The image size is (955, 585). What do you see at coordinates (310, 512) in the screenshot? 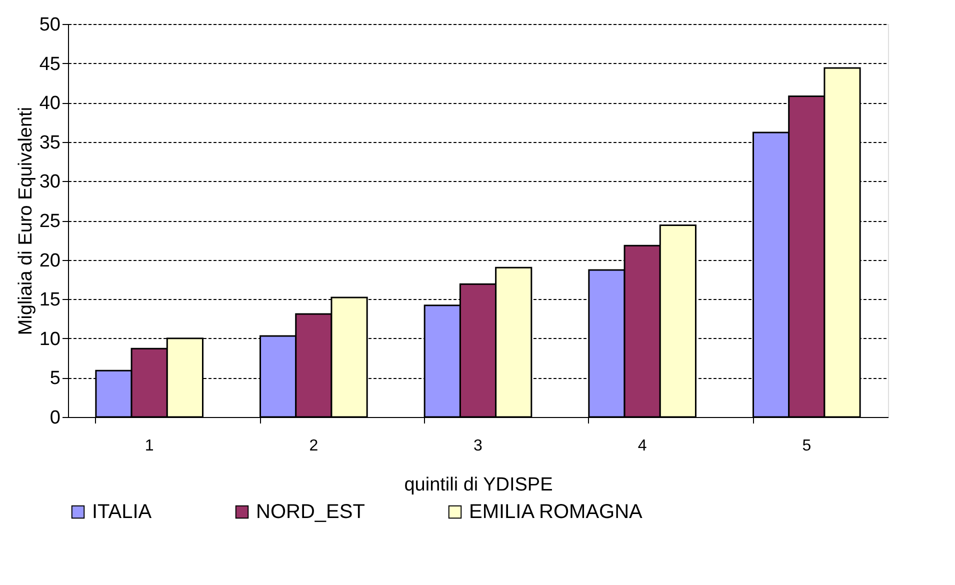
I see `legend-label: NORD_EST` at bounding box center [310, 512].